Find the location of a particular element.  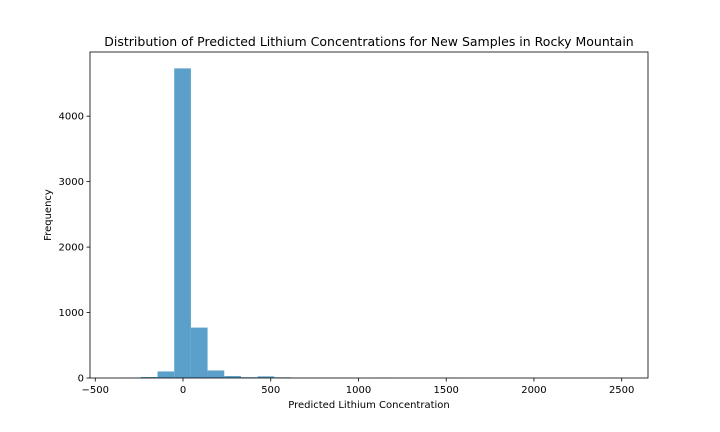

x-tick-label: 2500 is located at coordinates (621, 390).